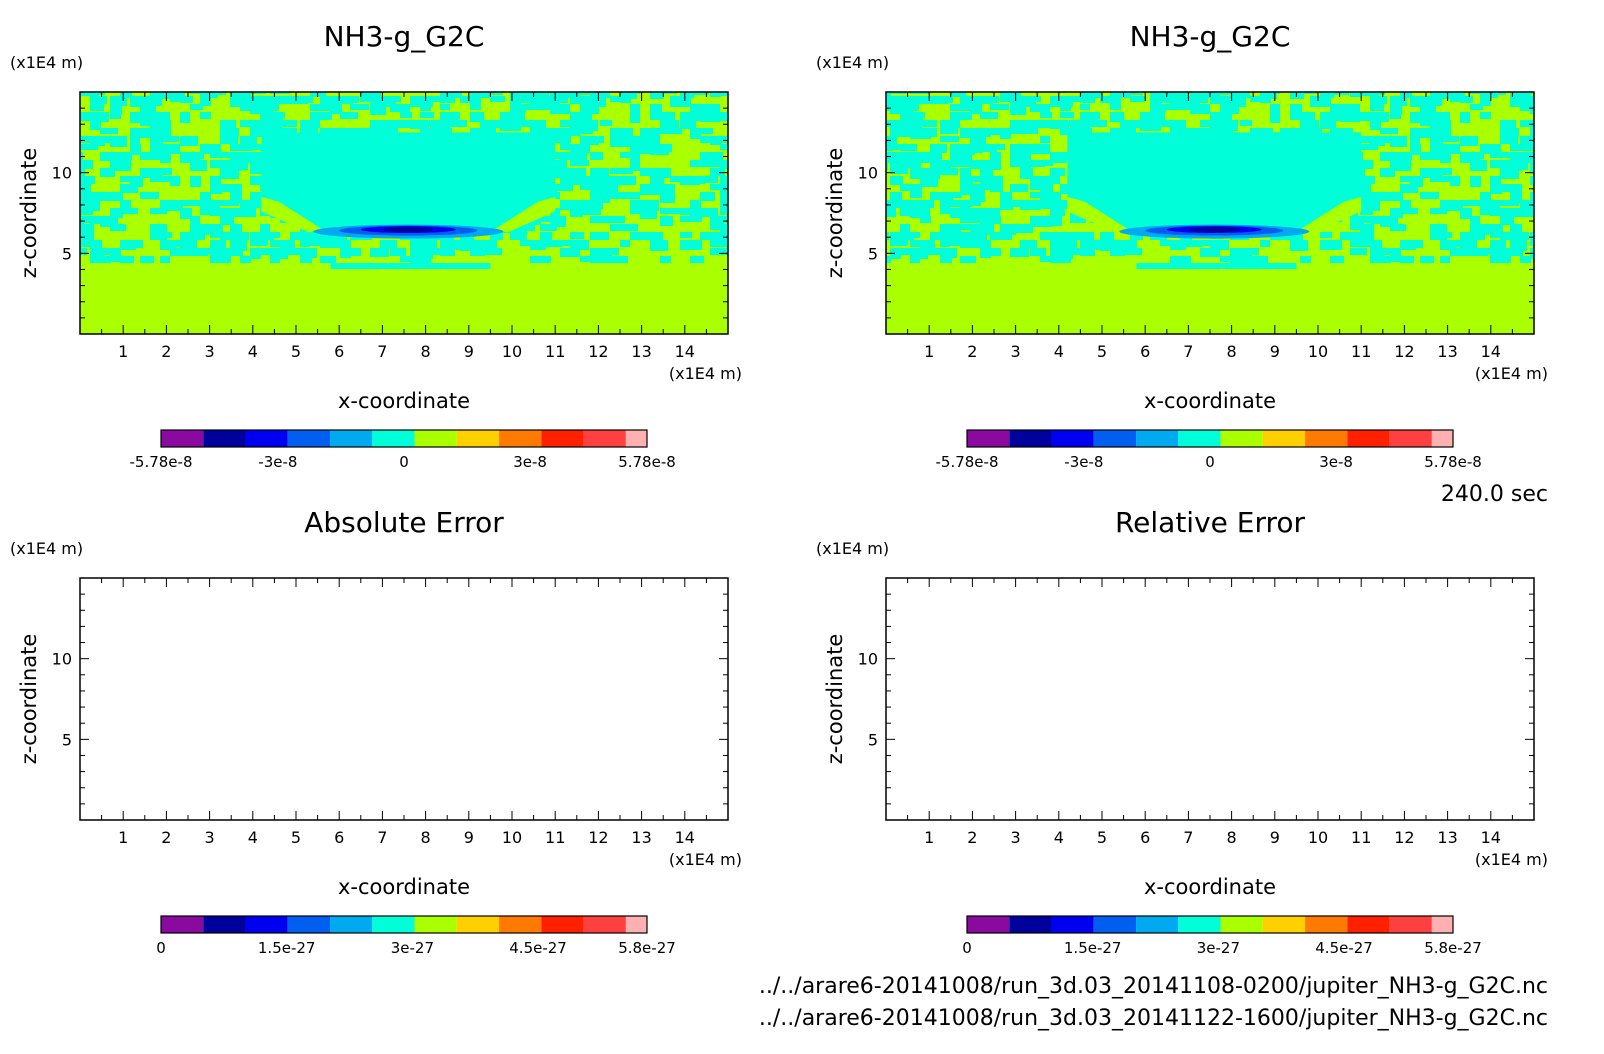  What do you see at coordinates (1214, 181) in the screenshot?
I see `field-central-region` at bounding box center [1214, 181].